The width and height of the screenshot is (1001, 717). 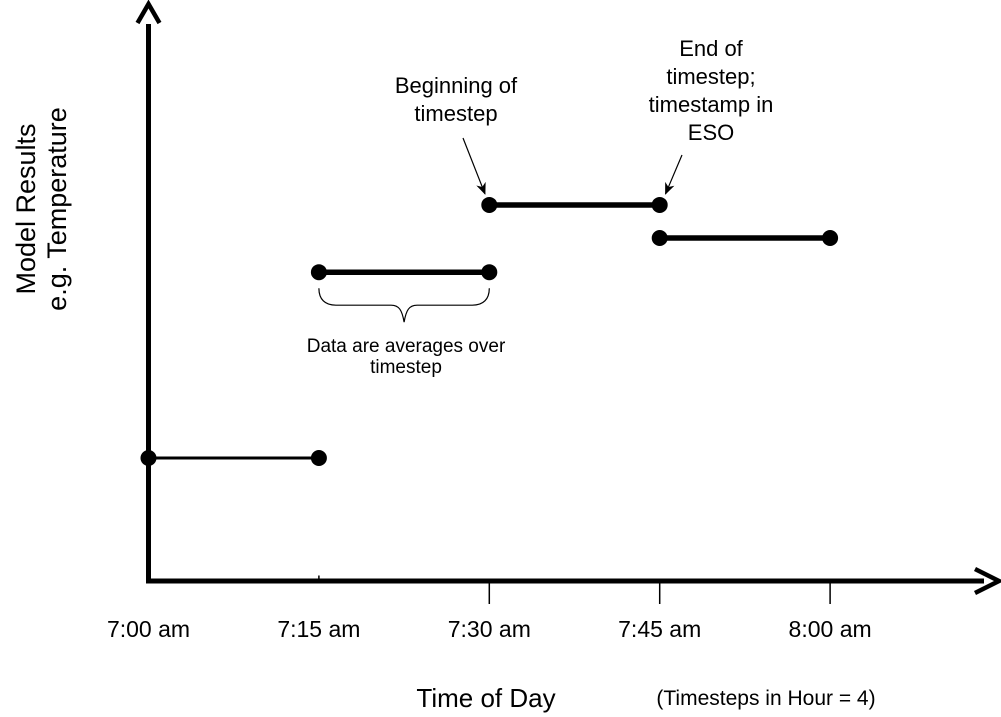 What do you see at coordinates (148, 12) in the screenshot?
I see `y-axis-arrowhead-icon` at bounding box center [148, 12].